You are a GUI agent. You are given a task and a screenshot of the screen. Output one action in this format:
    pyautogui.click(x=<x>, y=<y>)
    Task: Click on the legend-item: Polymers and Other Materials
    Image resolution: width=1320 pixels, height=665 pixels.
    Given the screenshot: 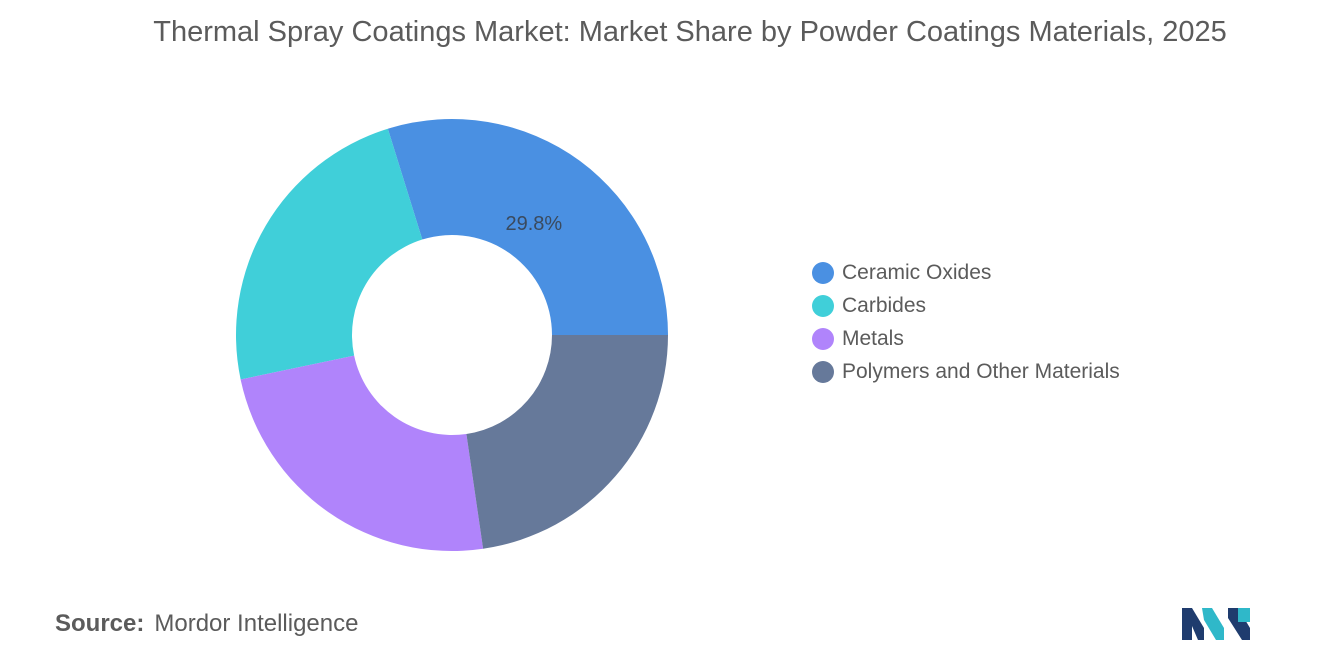 What is the action you would take?
    pyautogui.click(x=966, y=371)
    